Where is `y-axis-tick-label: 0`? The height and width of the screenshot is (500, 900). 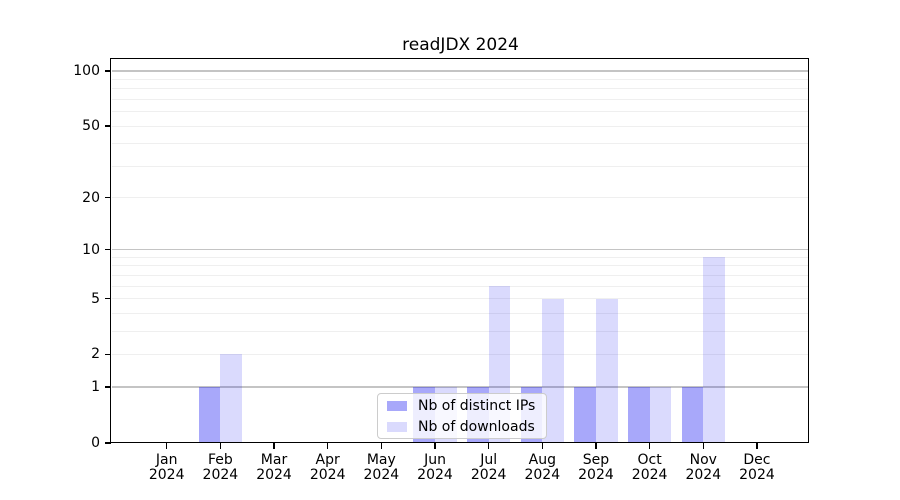
y-axis-tick-label: 0 is located at coordinates (95, 443).